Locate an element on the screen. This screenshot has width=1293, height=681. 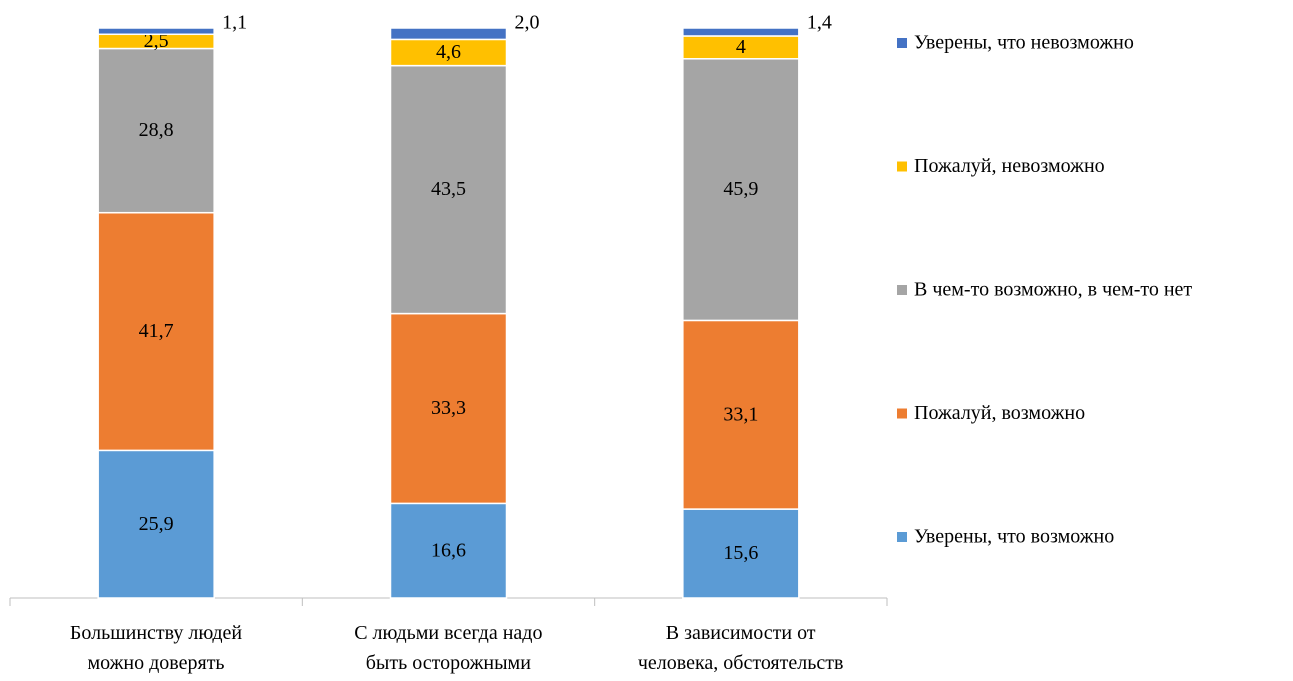
data-label: 1,1 is located at coordinates (234, 23).